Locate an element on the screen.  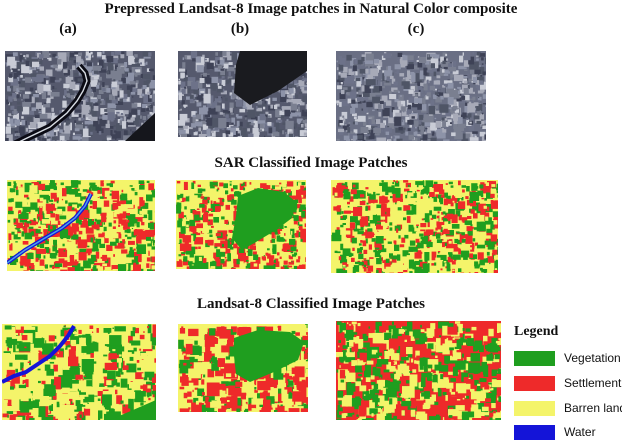
legend-label: Vegetation is located at coordinates (592, 358).